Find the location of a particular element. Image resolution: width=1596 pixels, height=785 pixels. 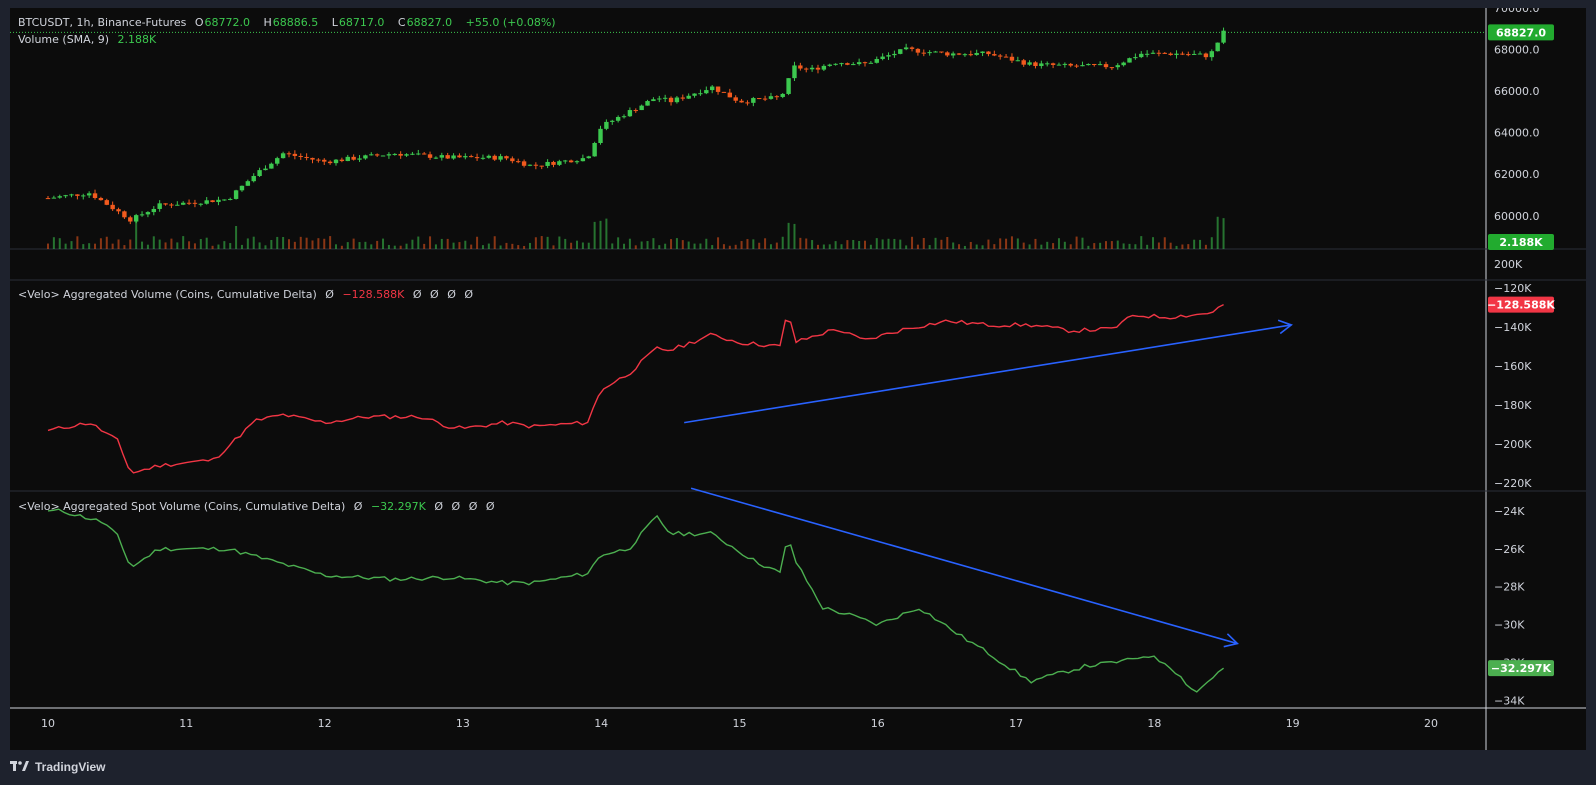

ohlc-open: O68772.0 is located at coordinates (222, 22).